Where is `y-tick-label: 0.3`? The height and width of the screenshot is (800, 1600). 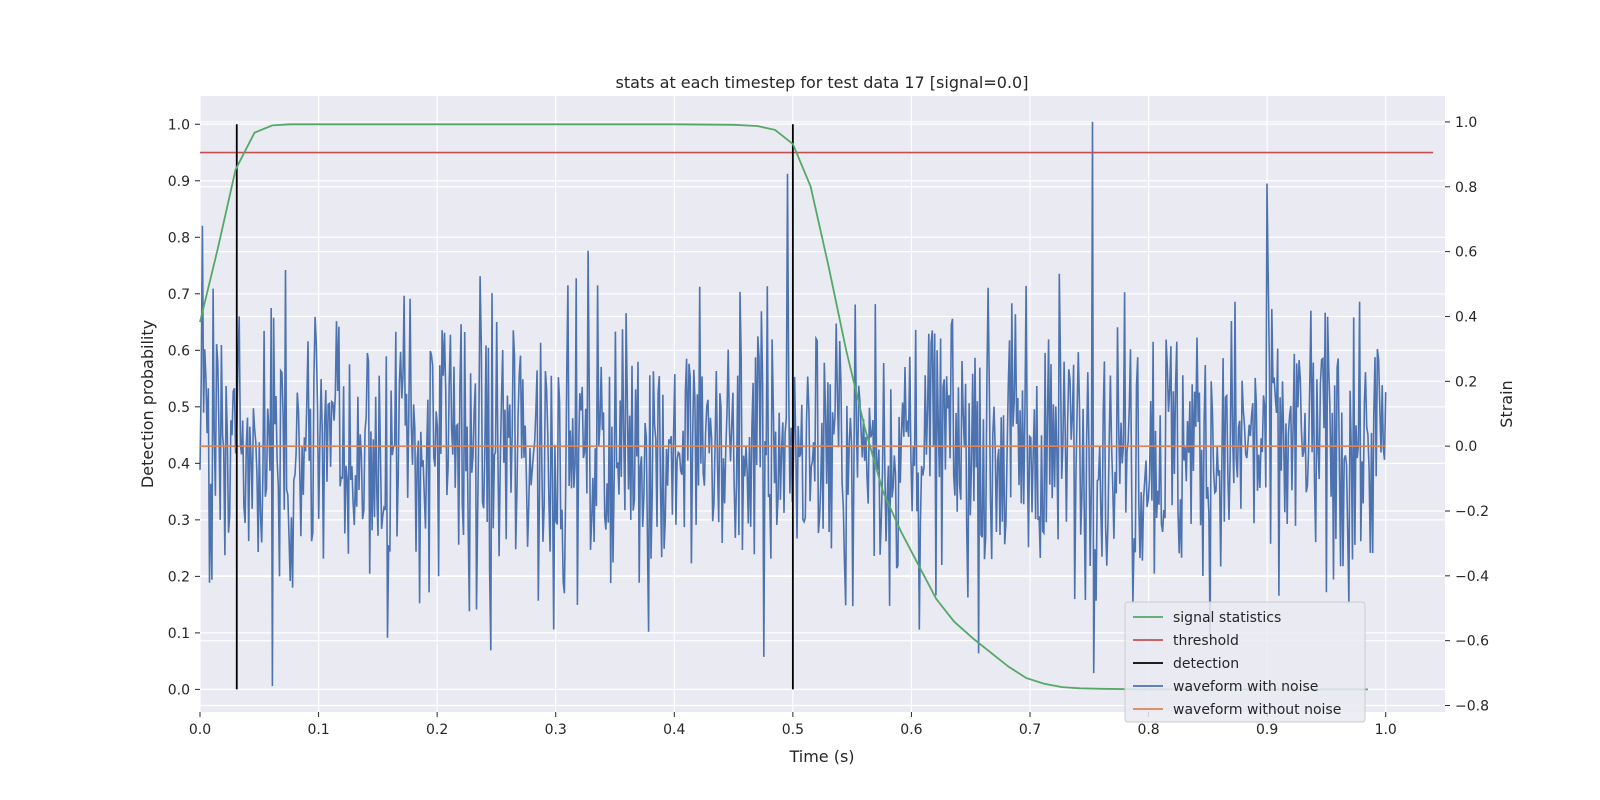 y-tick-label: 0.3 is located at coordinates (179, 521).